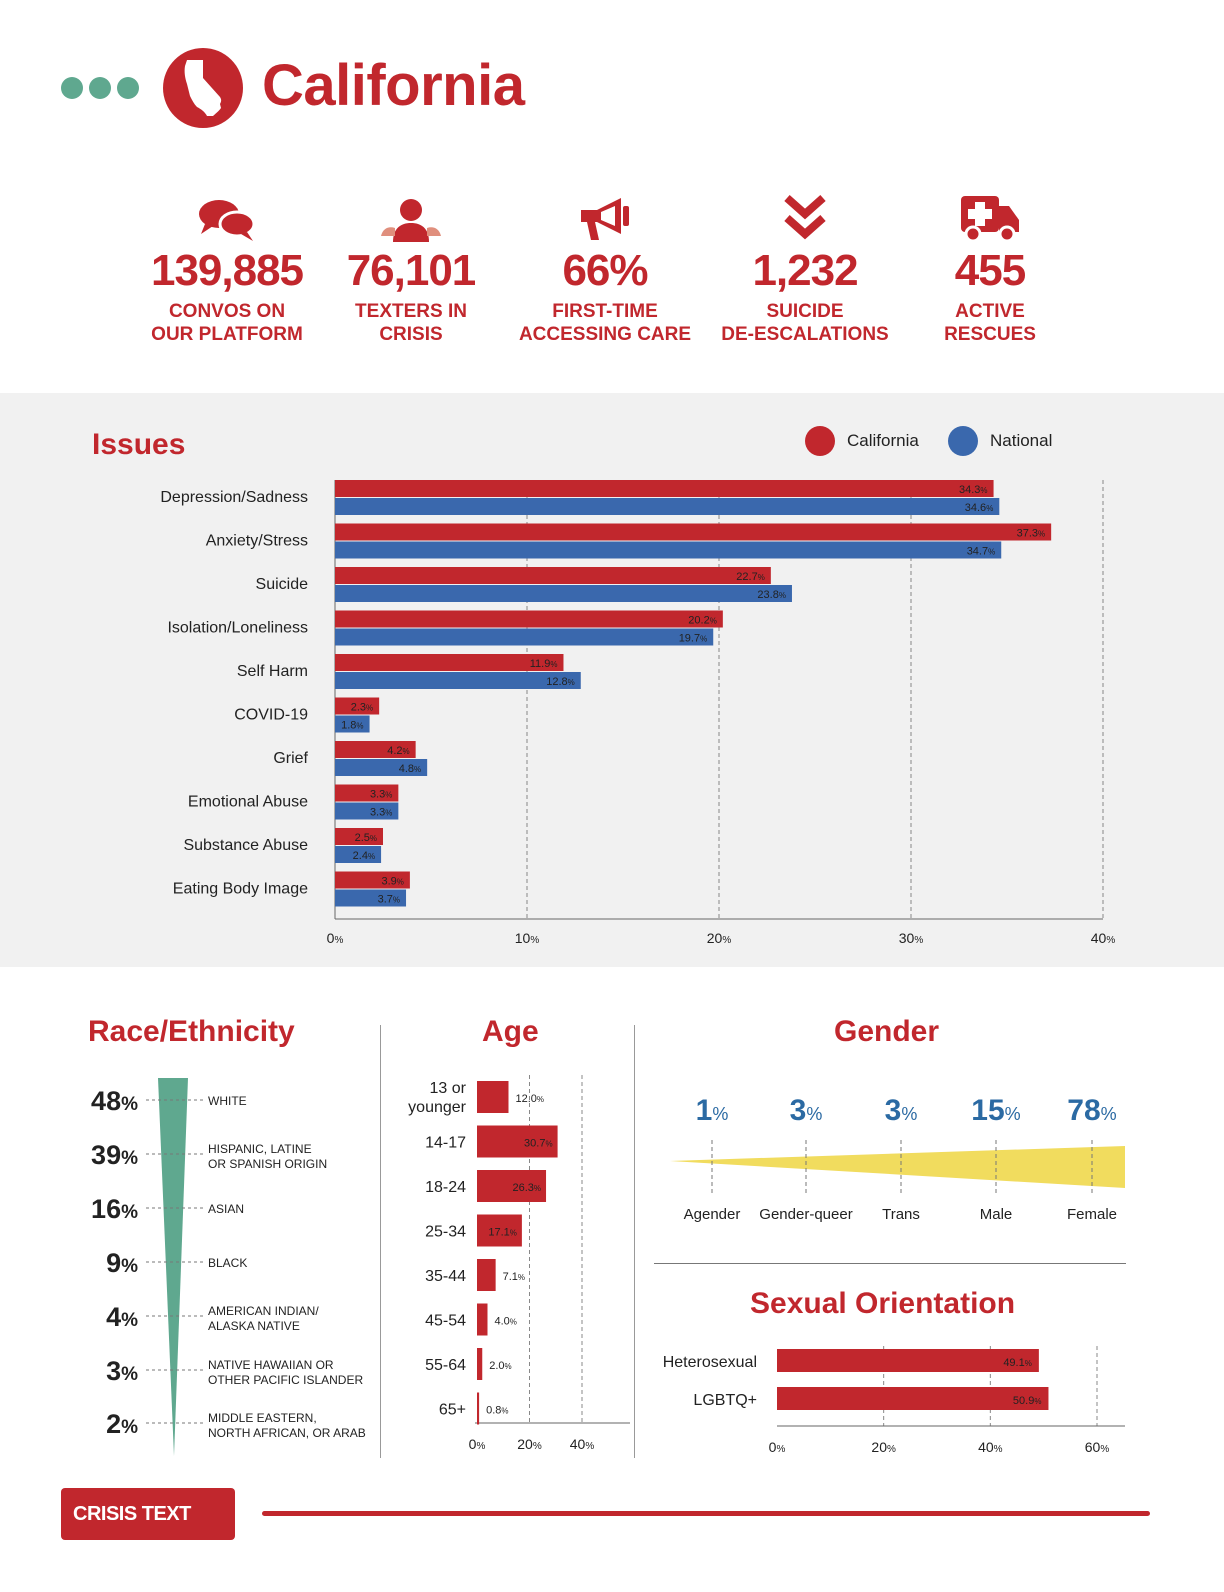 This screenshot has height=1592, width=1224. What do you see at coordinates (990, 323) in the screenshot?
I see `stat-label: ACTIVE RESCUES` at bounding box center [990, 323].